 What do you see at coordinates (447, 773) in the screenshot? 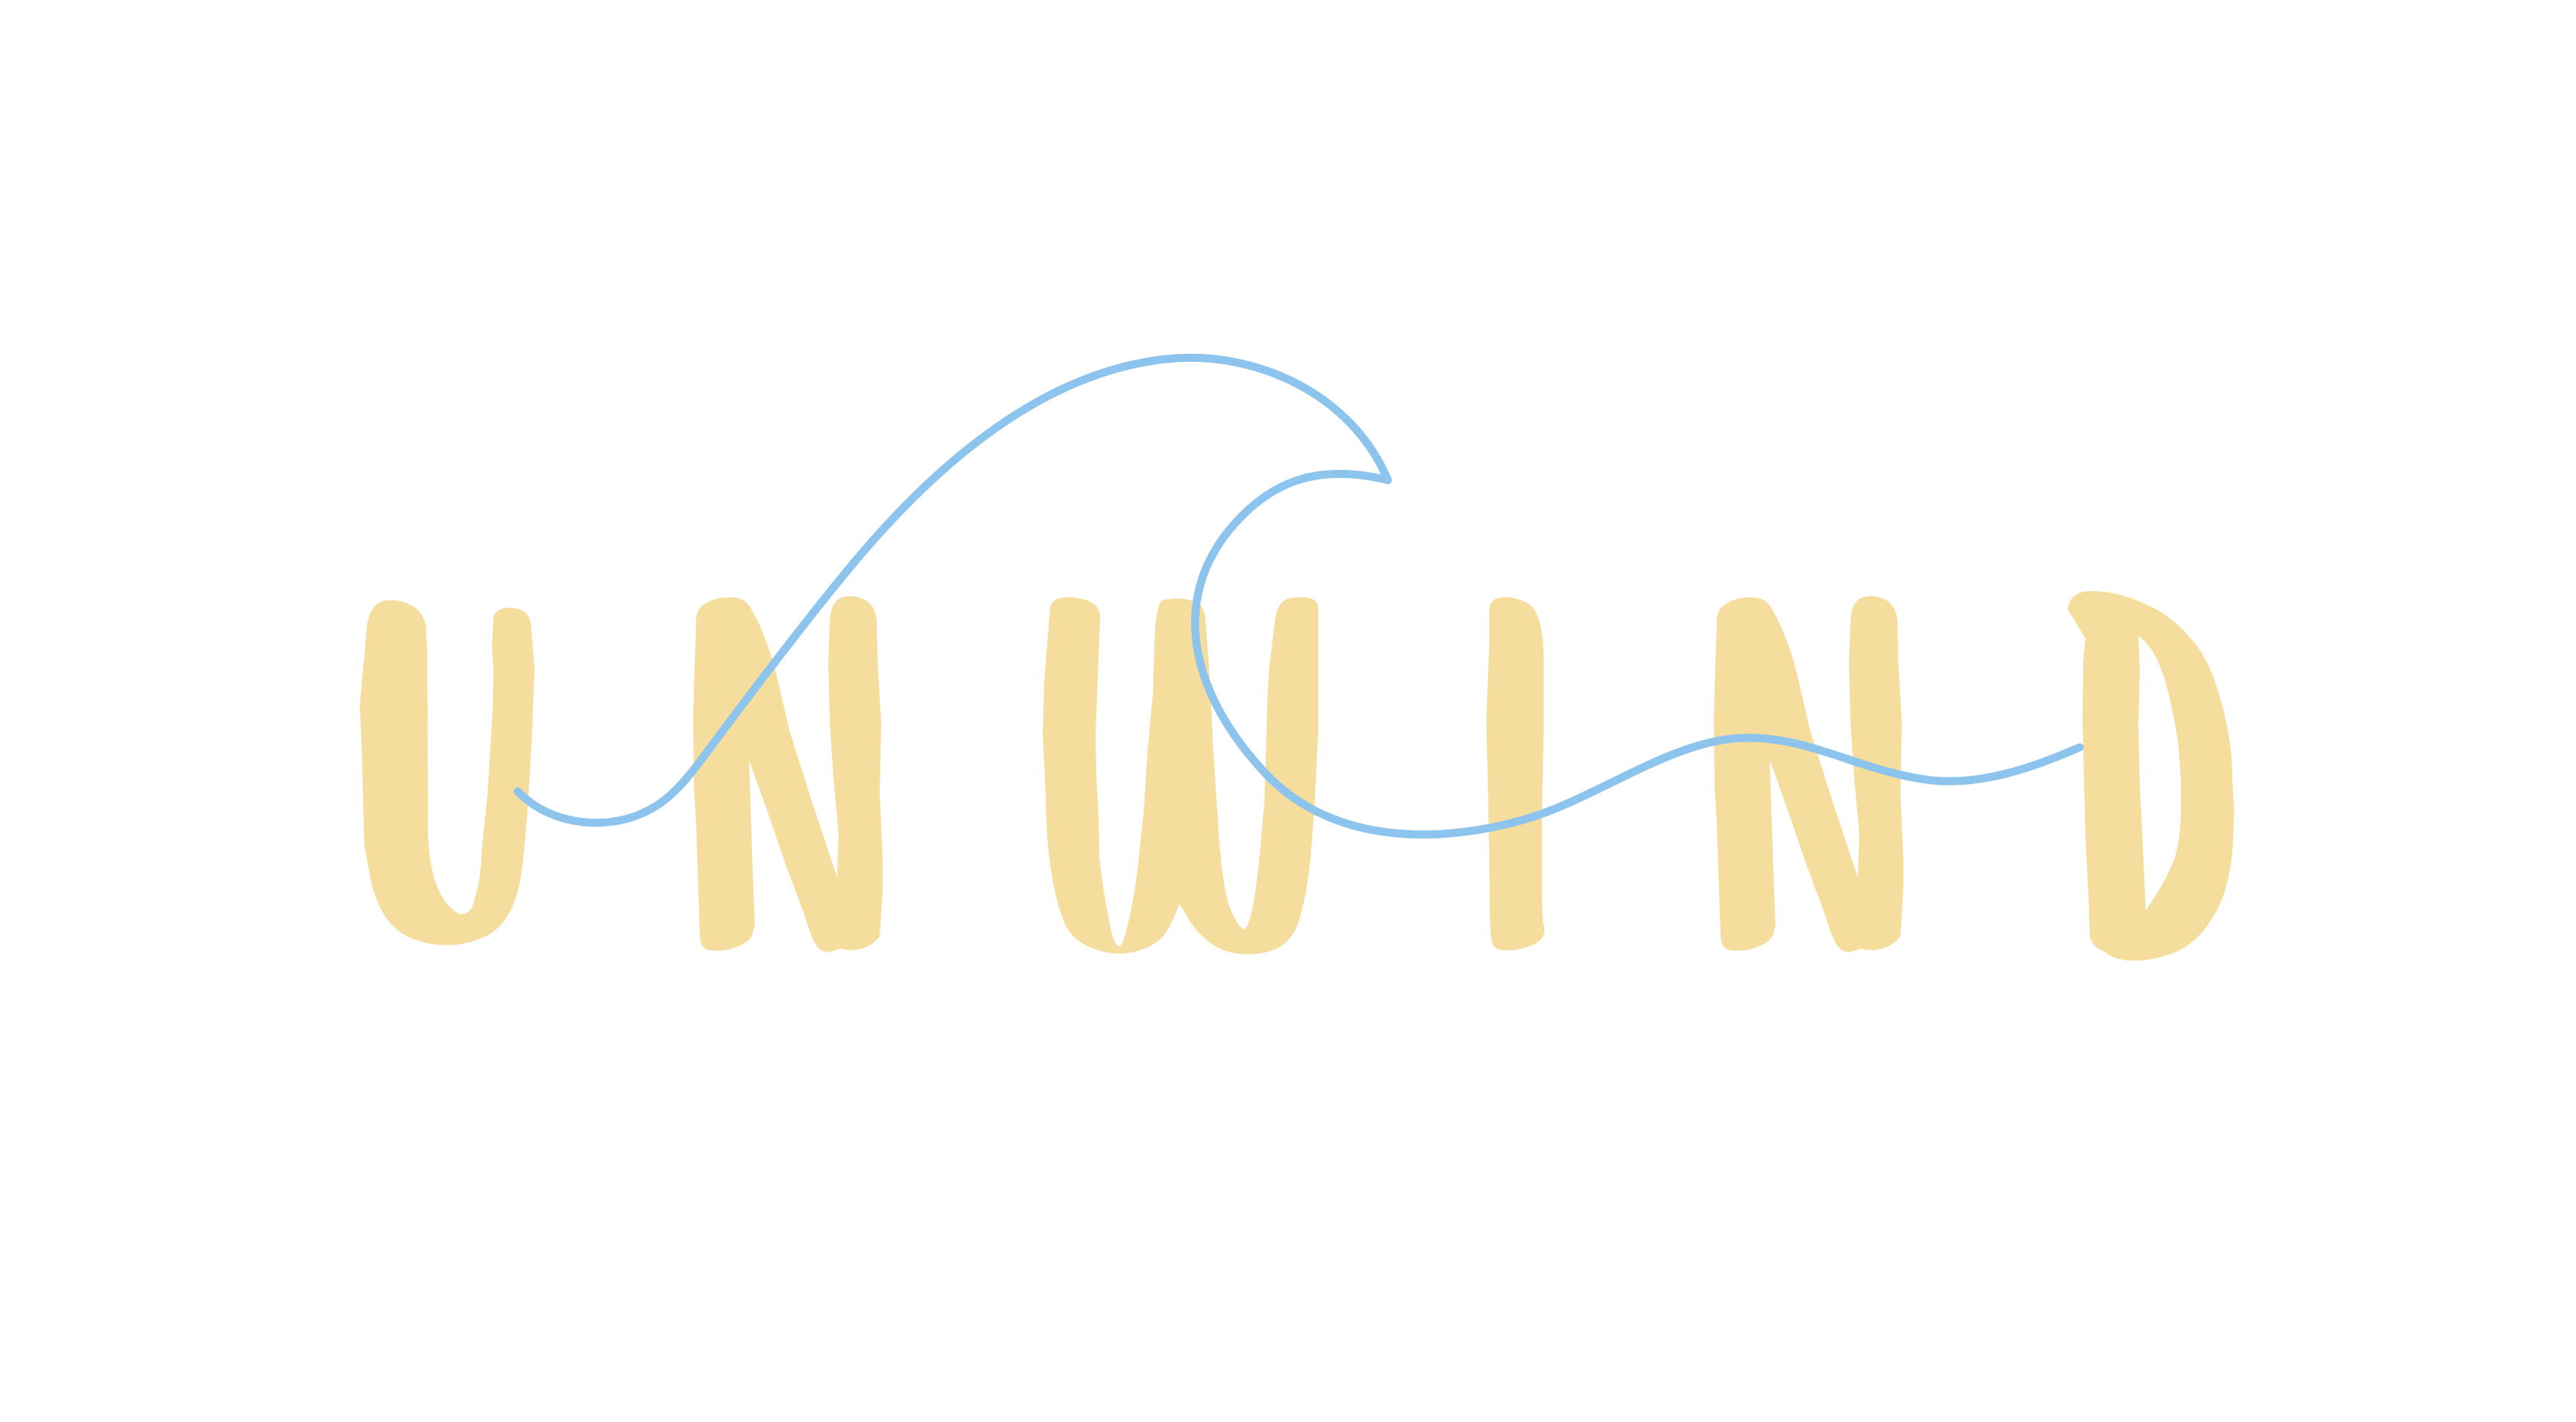
I see `letter-u` at bounding box center [447, 773].